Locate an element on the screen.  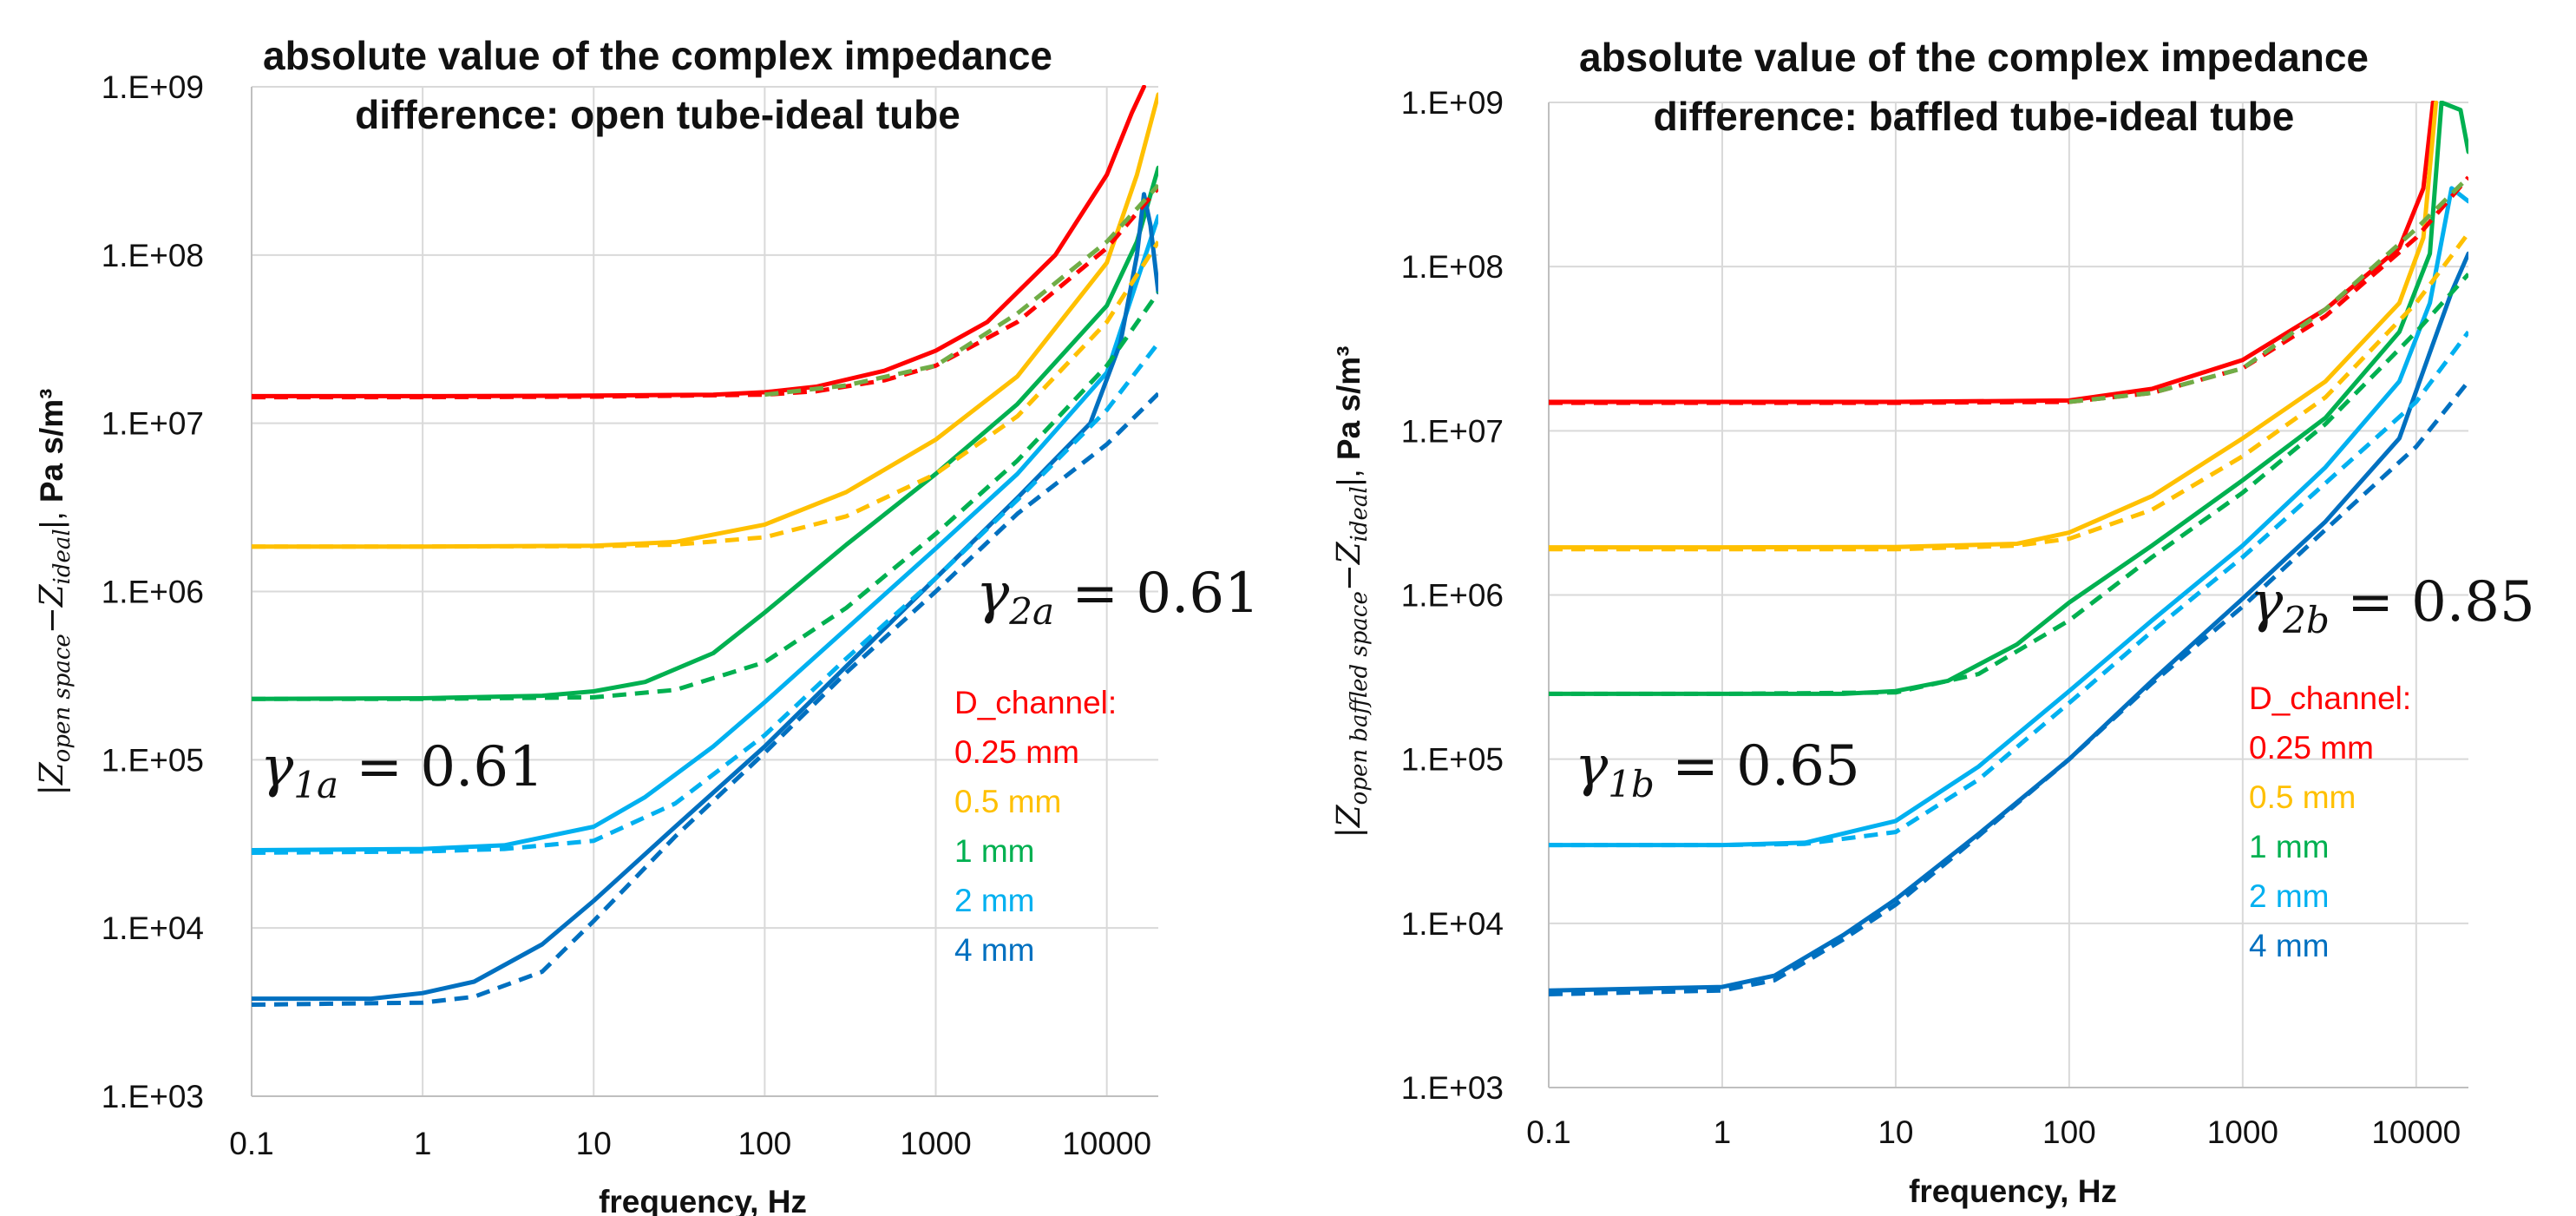
gamma-annotation: γ2a = 0.61 is located at coordinates (1118, 598).